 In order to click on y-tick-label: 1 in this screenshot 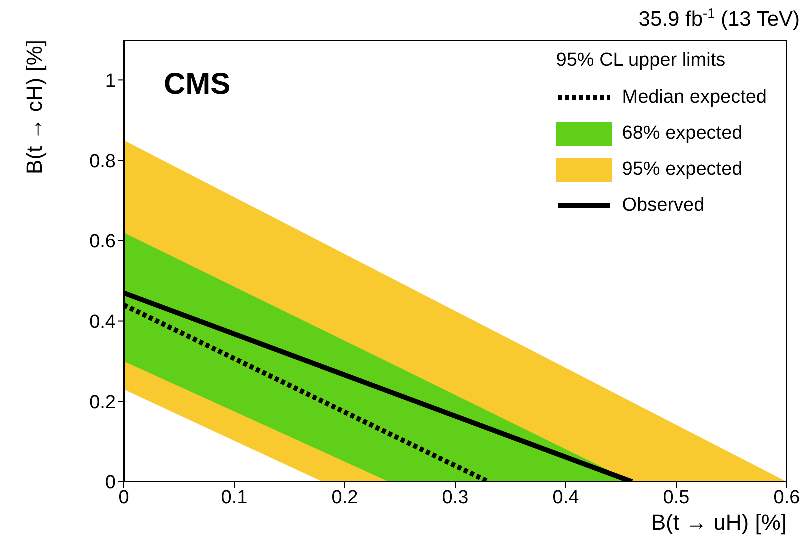, I will do `click(110, 81)`.